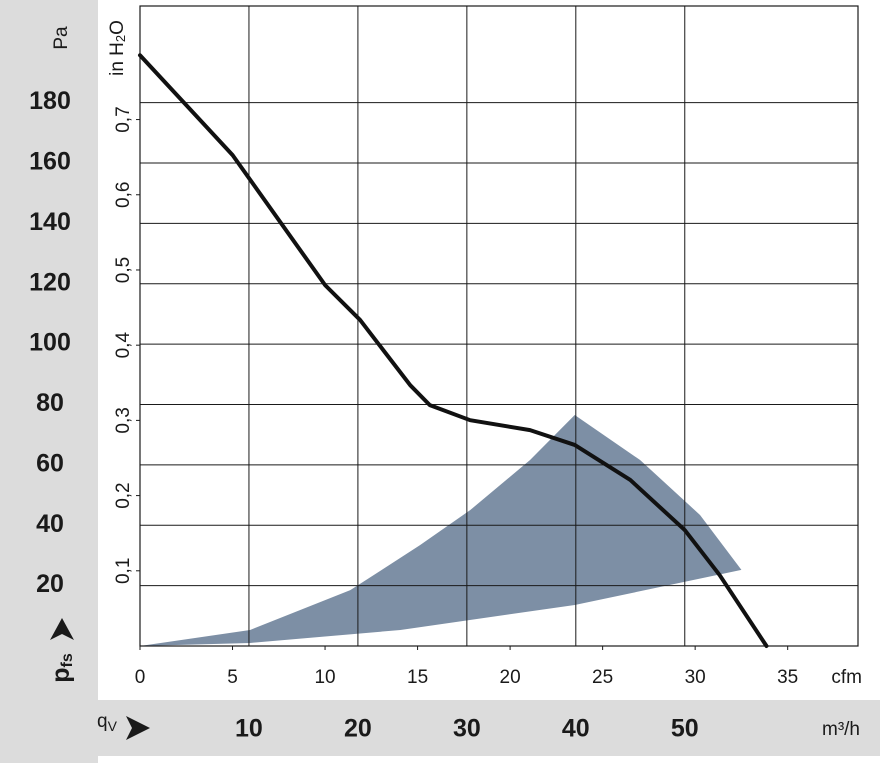  I want to click on y2-tick-label: 0,3, so click(123, 420).